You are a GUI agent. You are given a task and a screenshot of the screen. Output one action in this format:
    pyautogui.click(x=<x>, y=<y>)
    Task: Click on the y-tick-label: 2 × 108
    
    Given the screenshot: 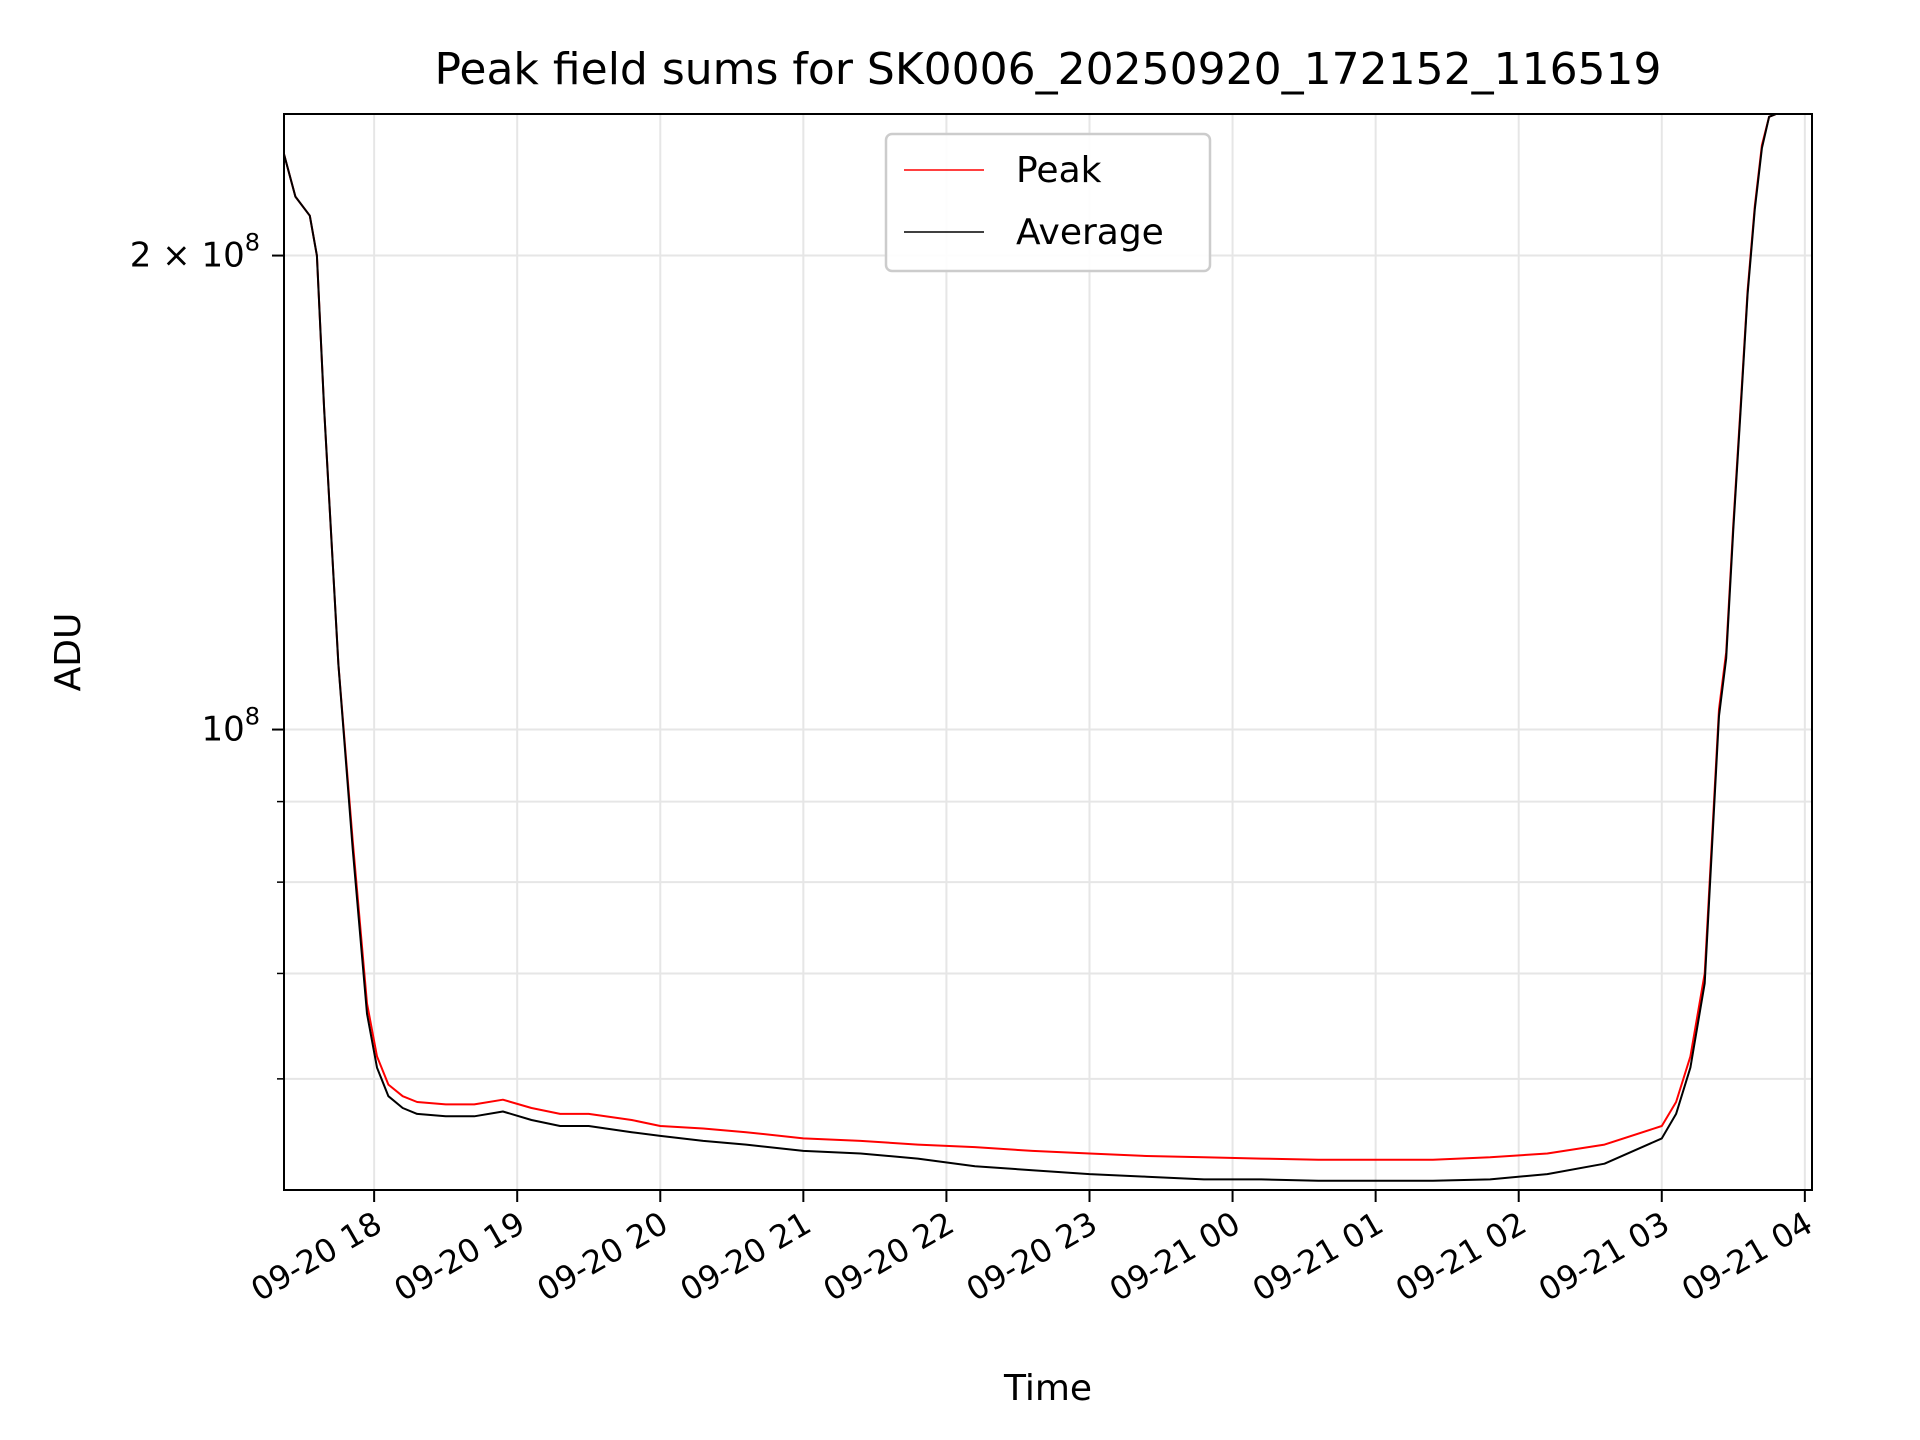 What is the action you would take?
    pyautogui.click(x=195, y=252)
    